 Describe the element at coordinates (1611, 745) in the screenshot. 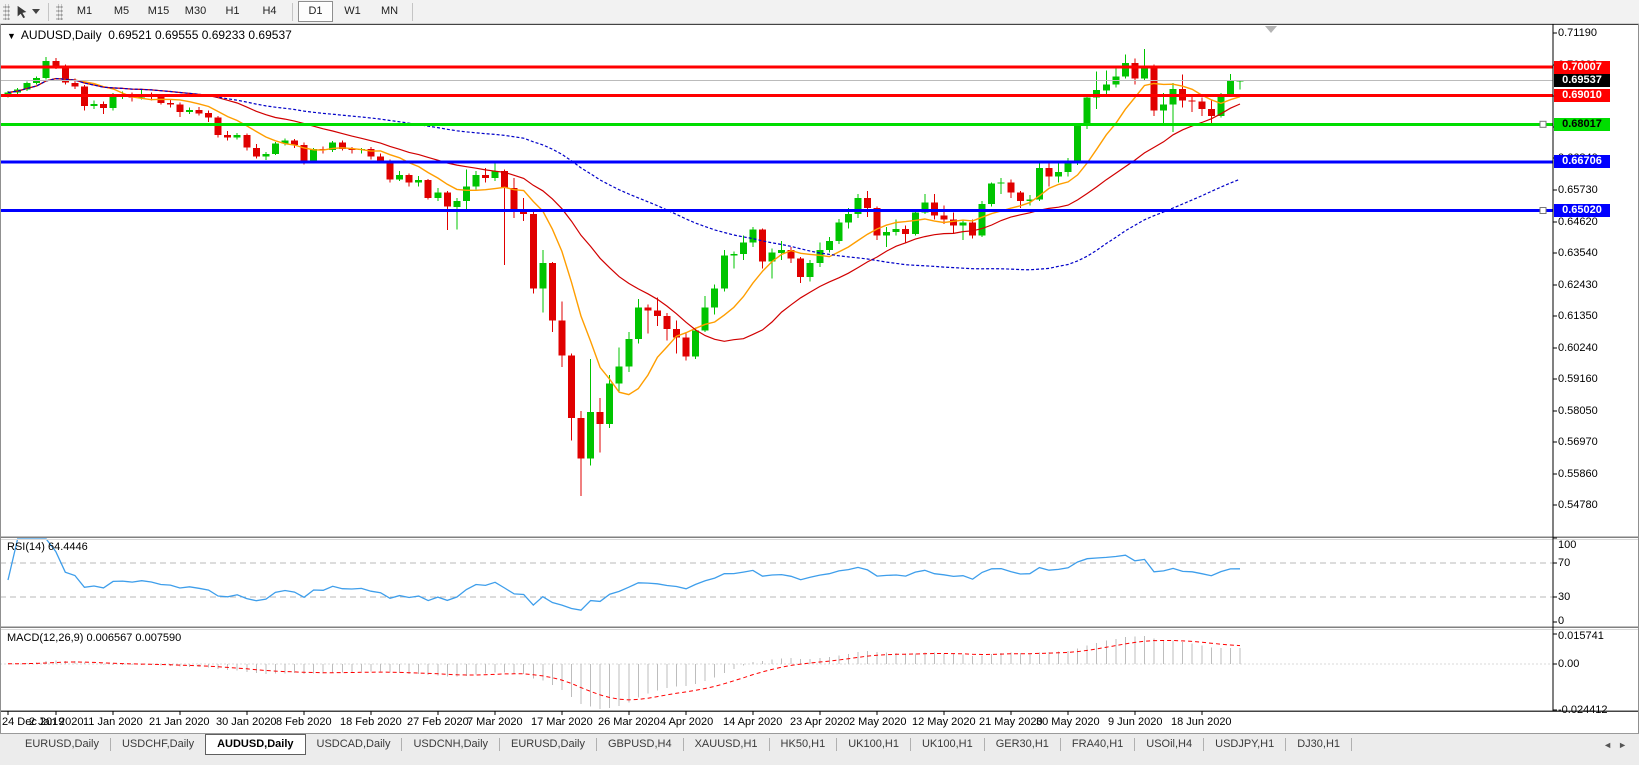

I see `tab-scroll-left-icon: ◄` at that location.